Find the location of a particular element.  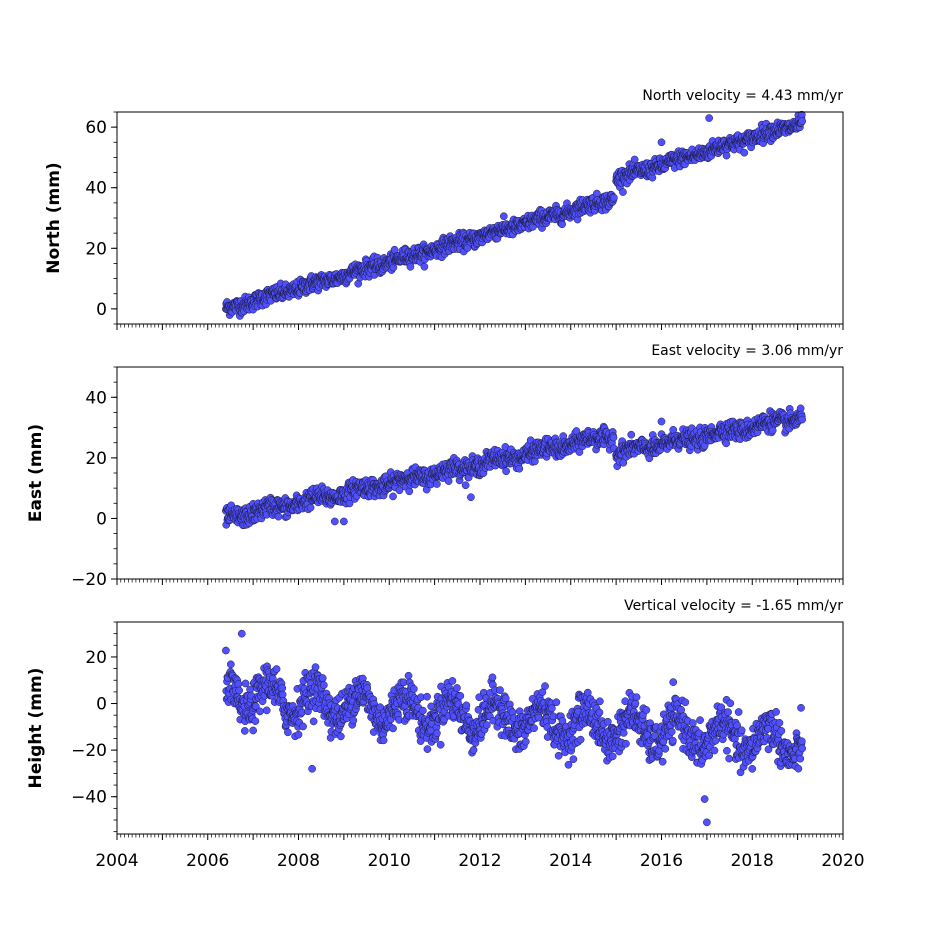

east-velocity-title: East velocity = 3.06 mm/yr is located at coordinates (747, 351).